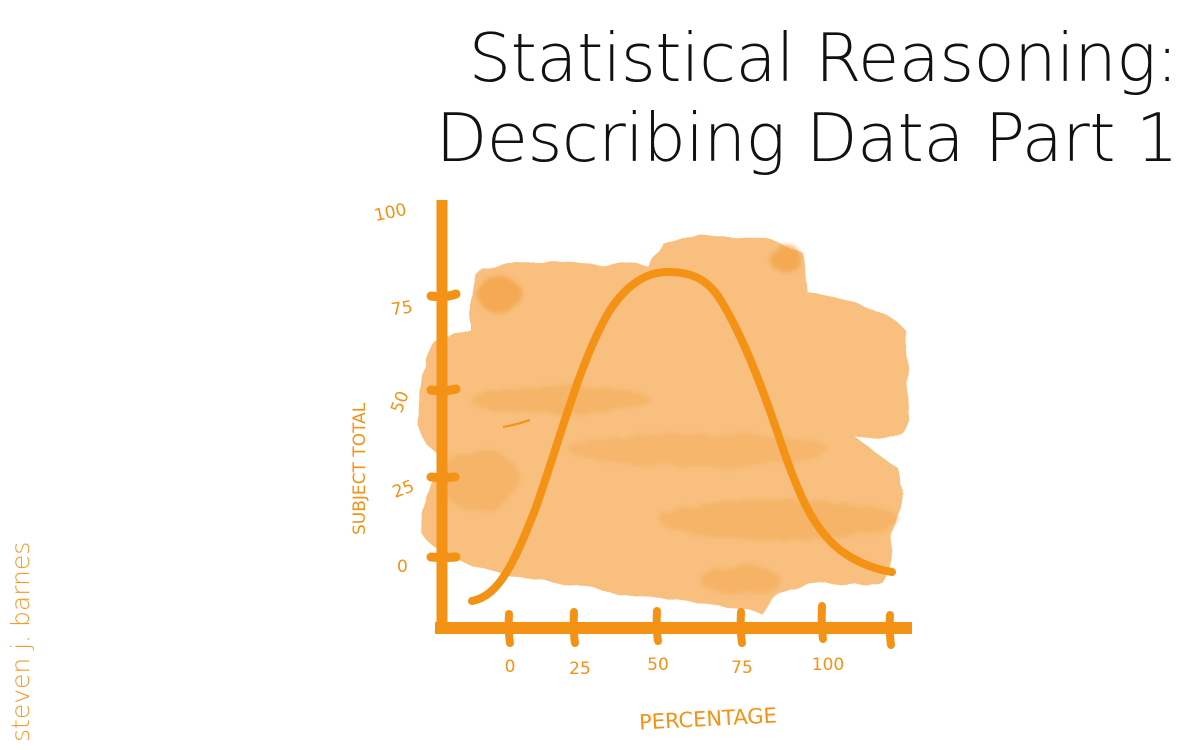 This screenshot has width=1200, height=750. What do you see at coordinates (675, 667) in the screenshot?
I see `x-tick-labels: 0 25 50 75 100` at bounding box center [675, 667].